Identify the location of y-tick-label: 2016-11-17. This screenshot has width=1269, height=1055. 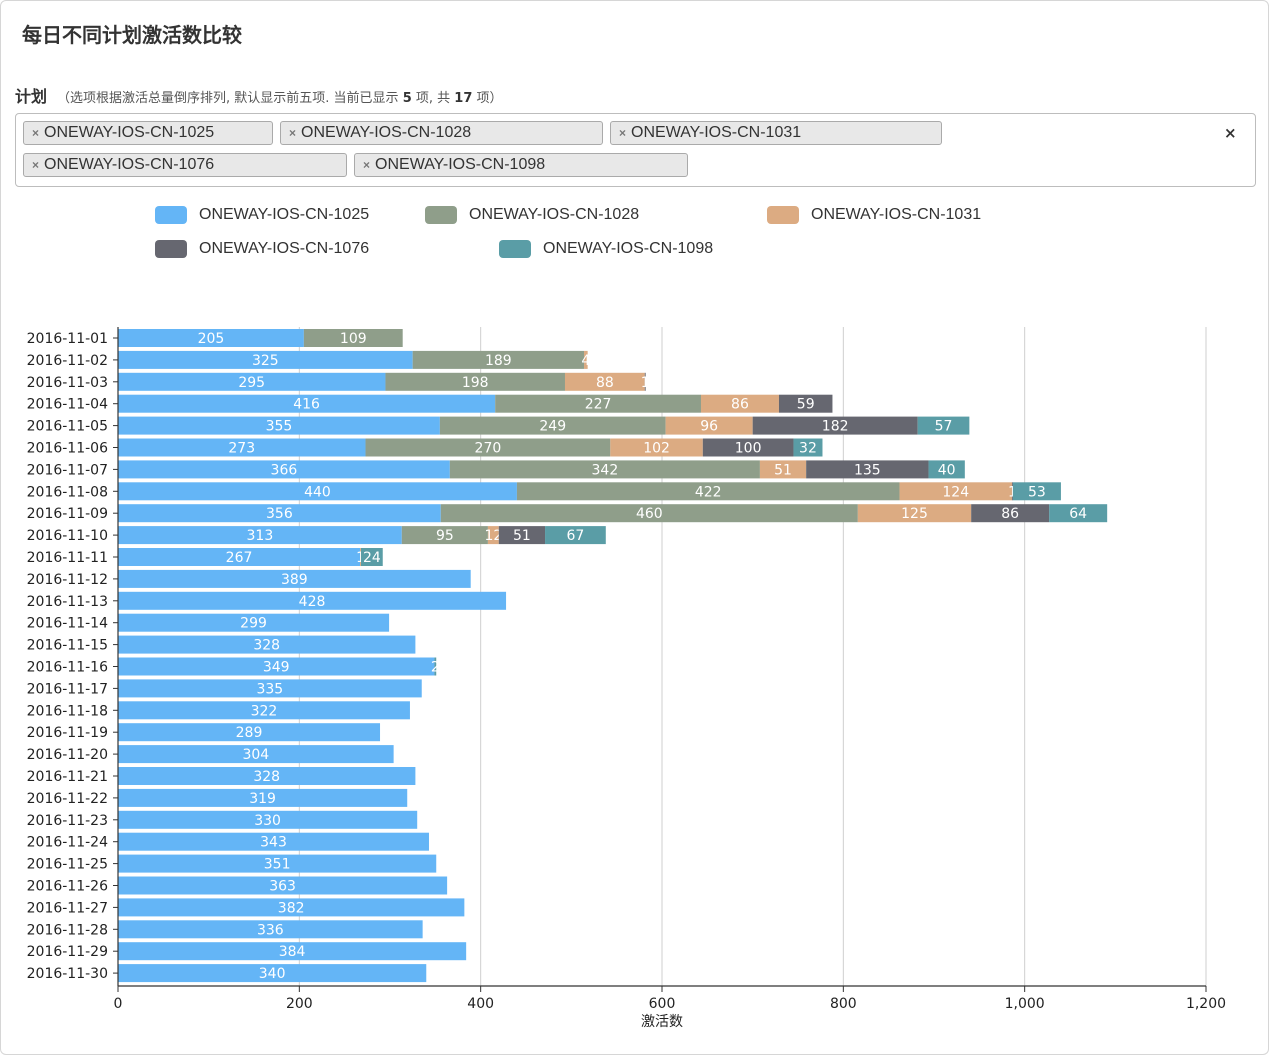
(67, 689).